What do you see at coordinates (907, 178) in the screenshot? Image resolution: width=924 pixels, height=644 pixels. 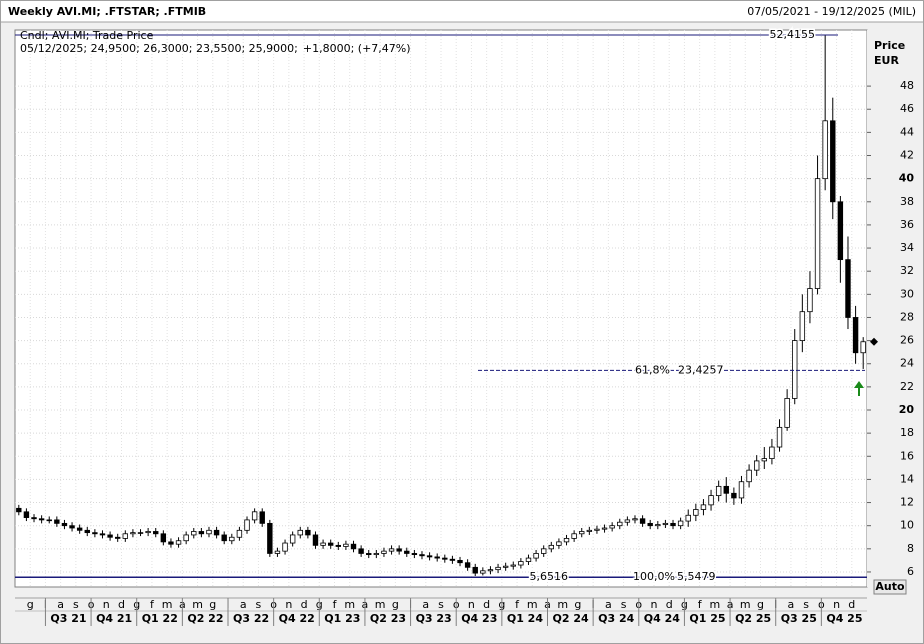 I see `y-tick-label: 40` at bounding box center [907, 178].